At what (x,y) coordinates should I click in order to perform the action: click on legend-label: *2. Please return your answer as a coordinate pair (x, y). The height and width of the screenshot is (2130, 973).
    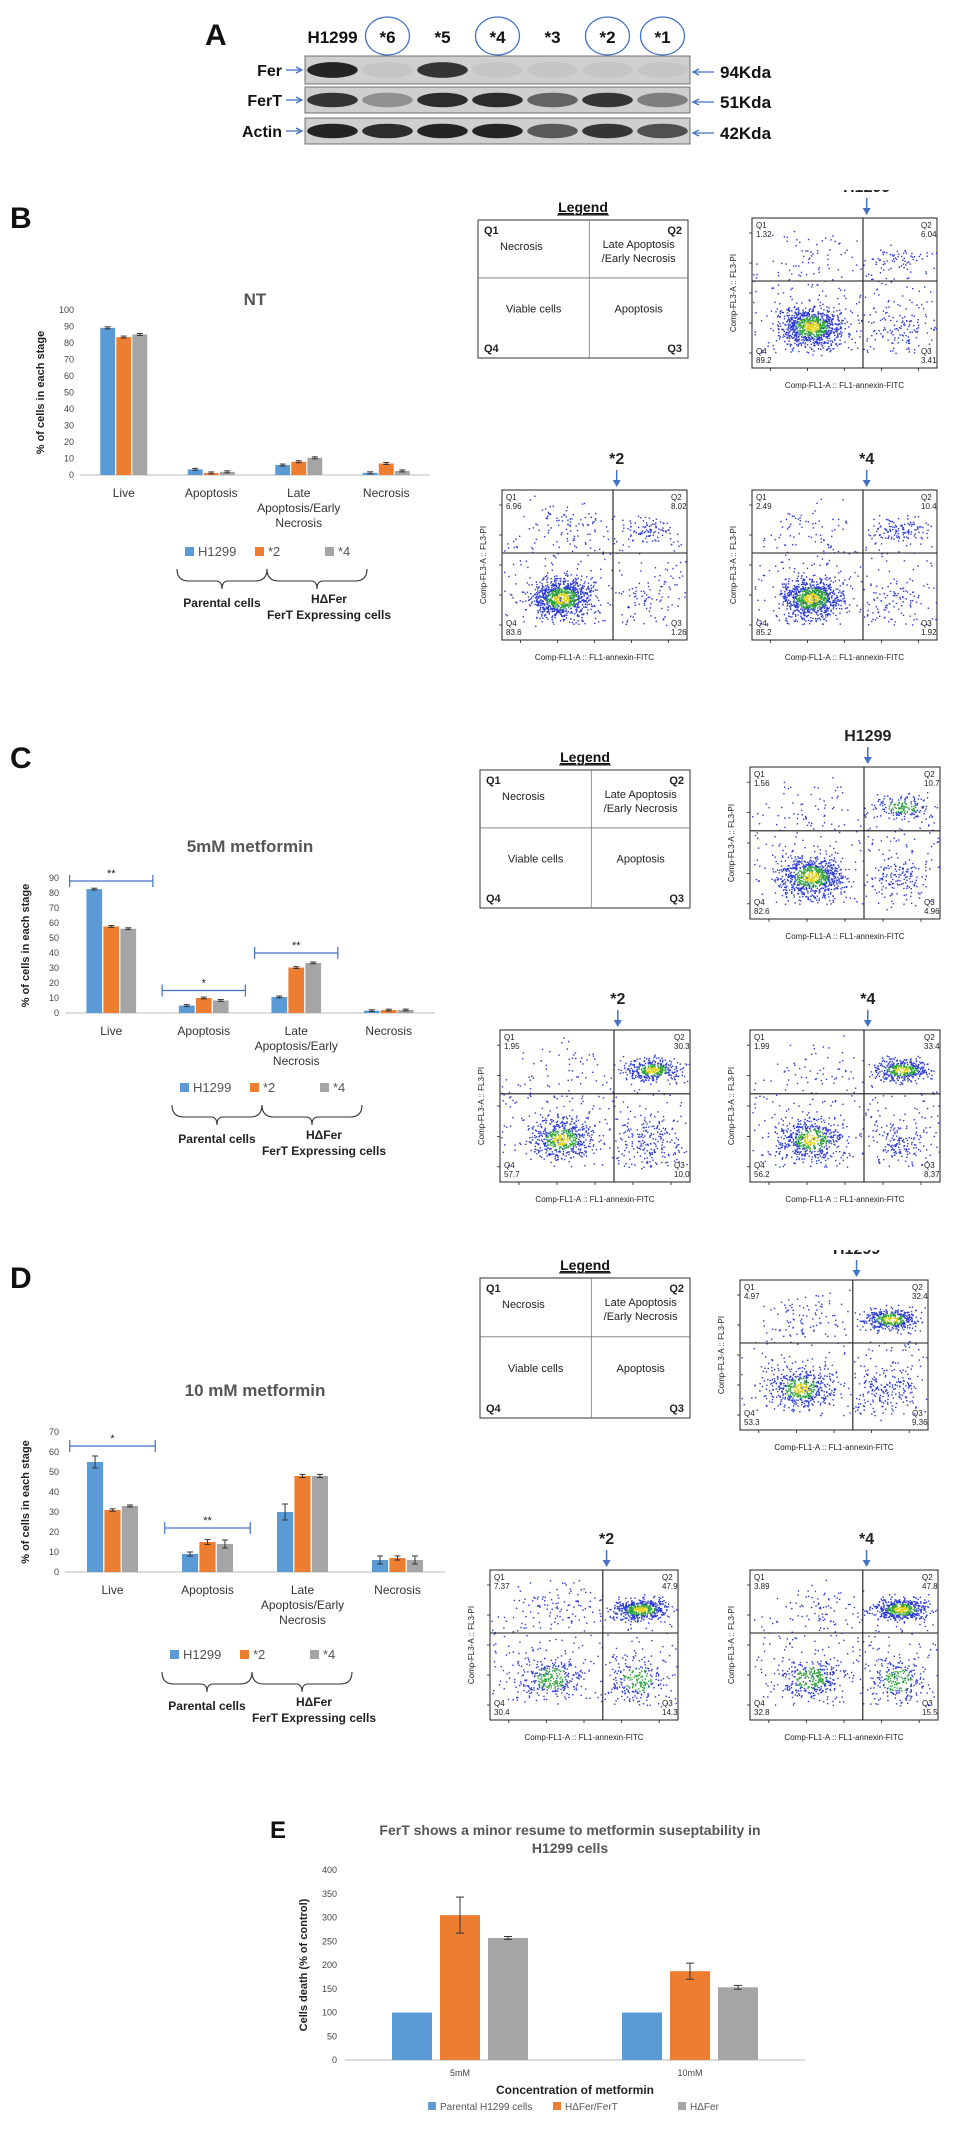
    Looking at the image, I should click on (269, 1087).